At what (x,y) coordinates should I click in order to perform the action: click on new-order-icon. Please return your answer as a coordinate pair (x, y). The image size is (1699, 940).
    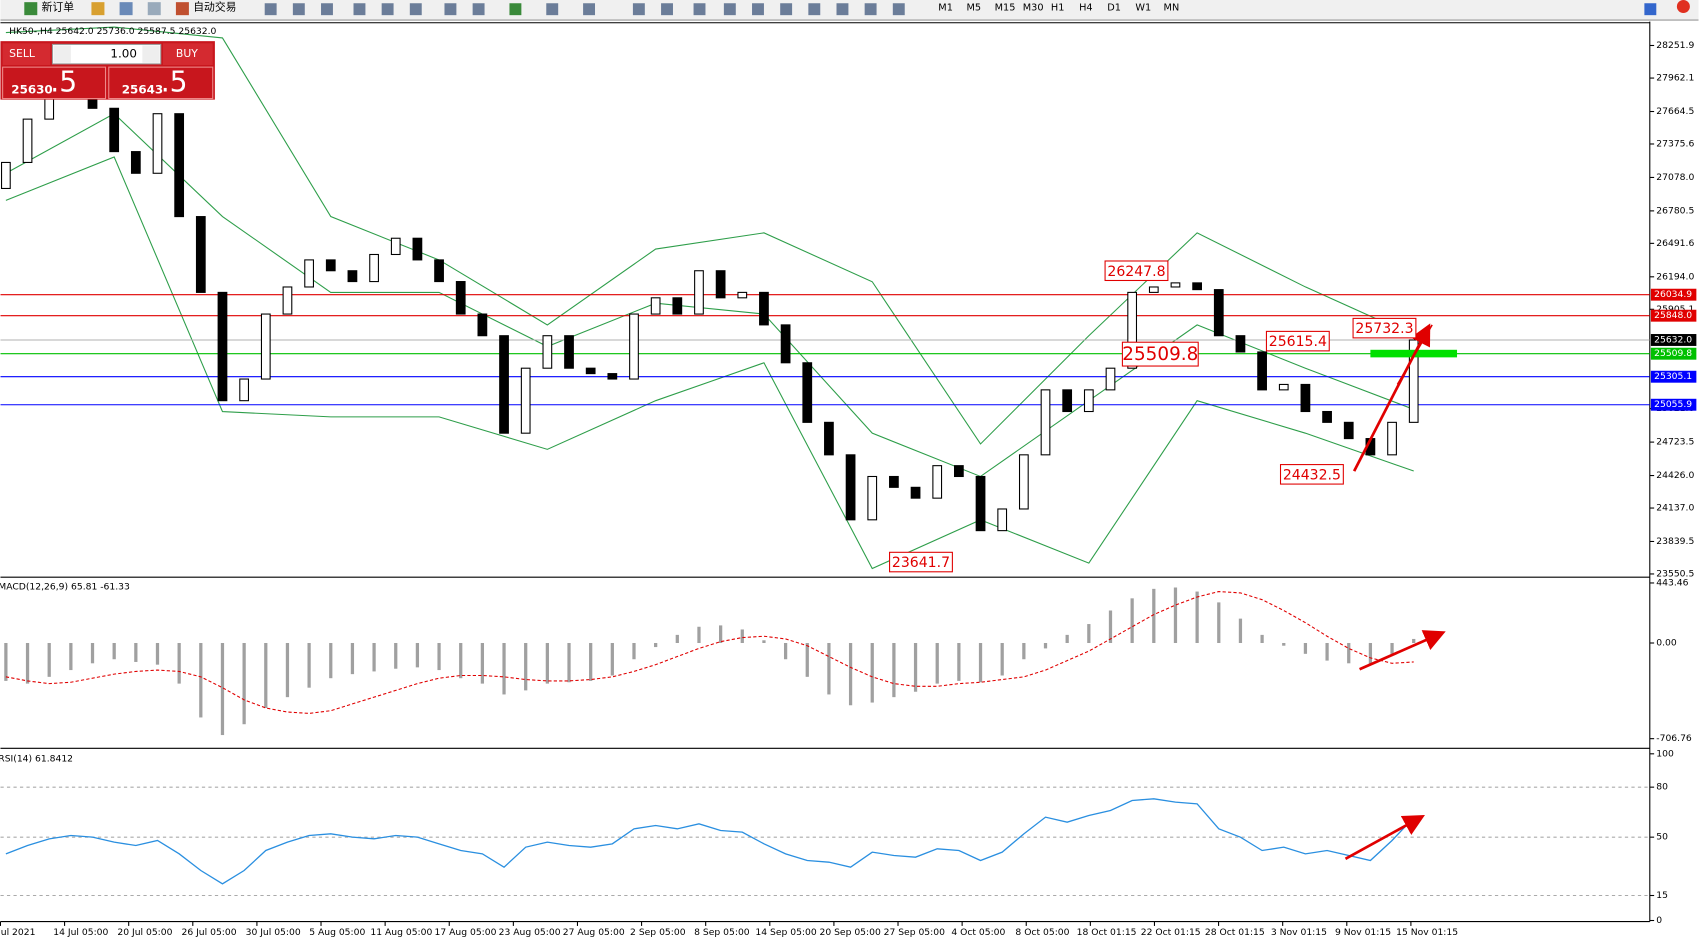
    Looking at the image, I should click on (31, 9).